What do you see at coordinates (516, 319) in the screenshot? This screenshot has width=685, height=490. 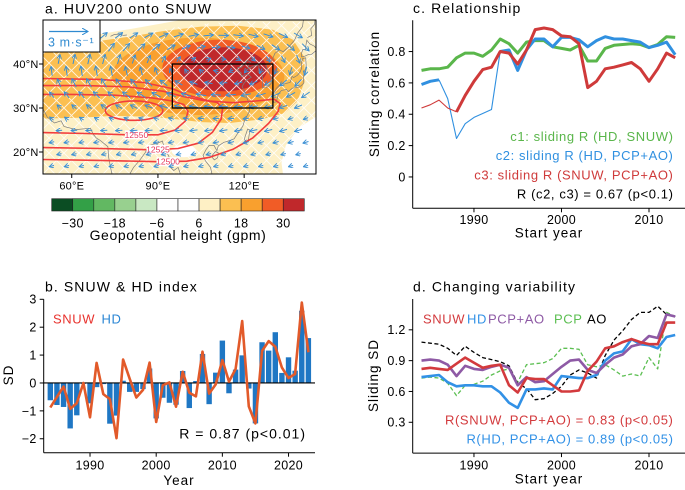 I see `legend-pcp-plus-ao: PCP+AO` at bounding box center [516, 319].